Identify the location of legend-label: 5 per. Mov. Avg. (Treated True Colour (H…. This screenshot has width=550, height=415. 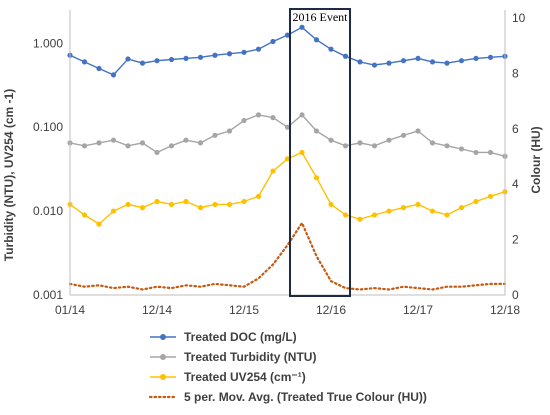
(305, 397).